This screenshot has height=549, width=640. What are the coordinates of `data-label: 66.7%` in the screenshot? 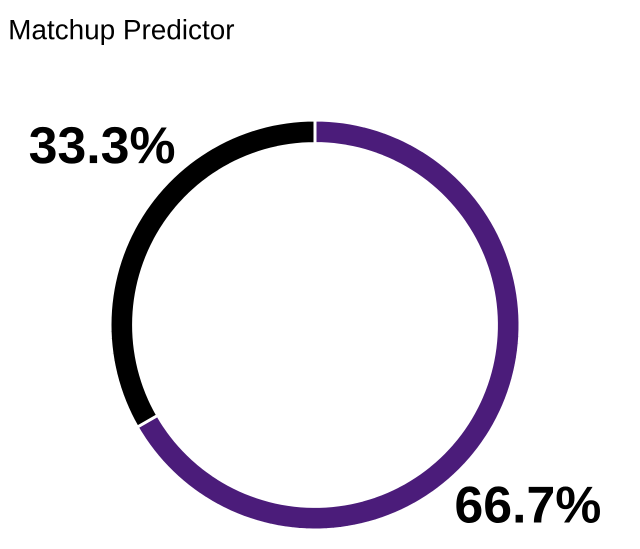 It's located at (528, 505).